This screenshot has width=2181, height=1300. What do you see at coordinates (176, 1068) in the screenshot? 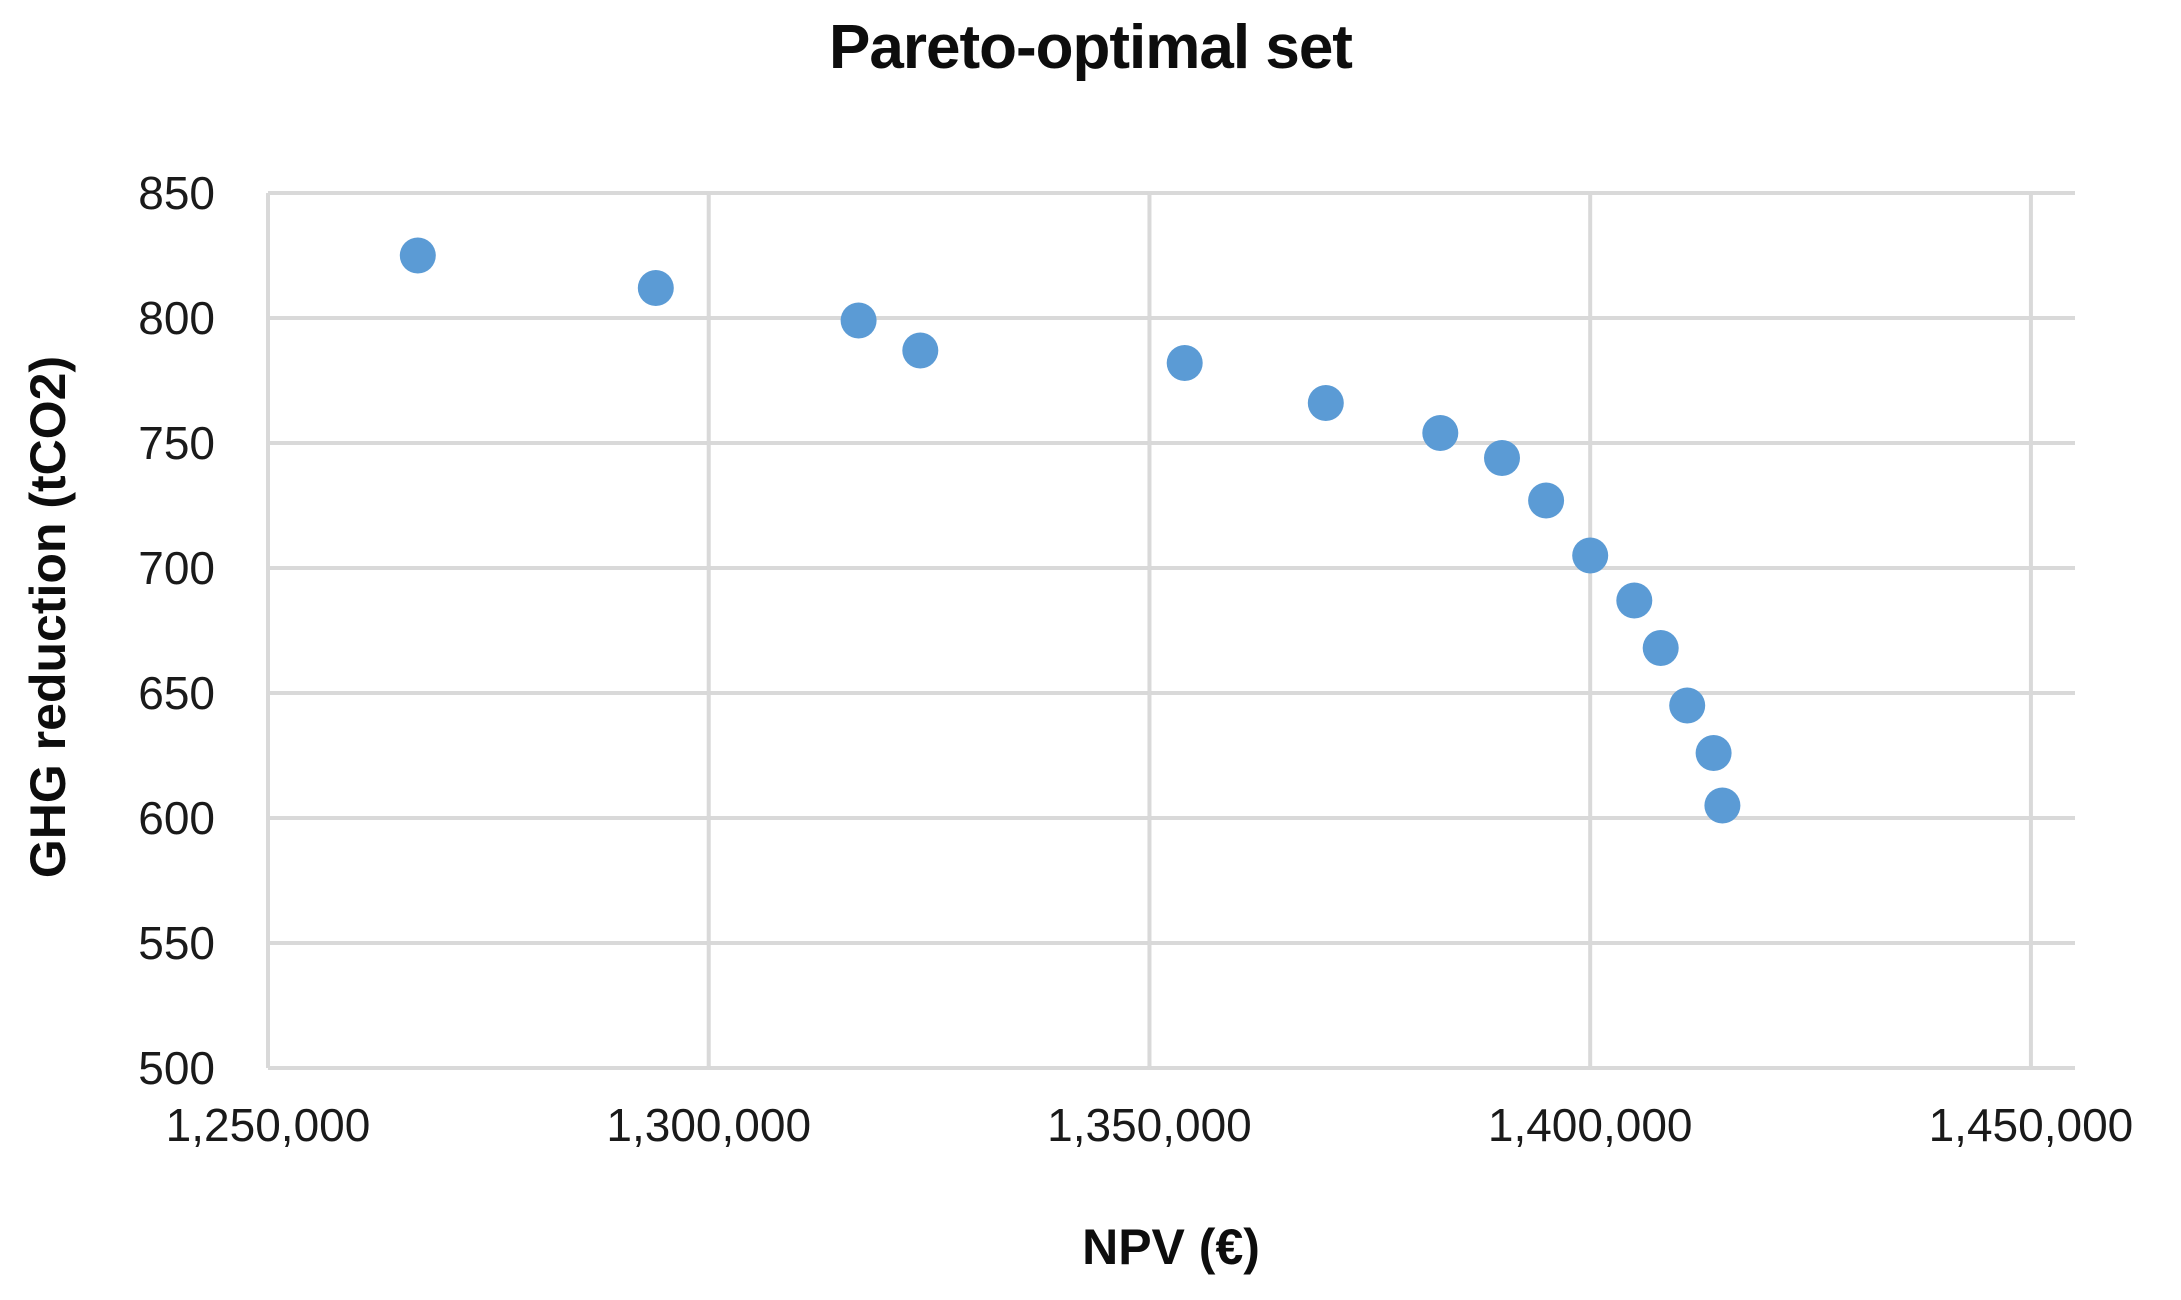
I see `y-tick-label: 500` at bounding box center [176, 1068].